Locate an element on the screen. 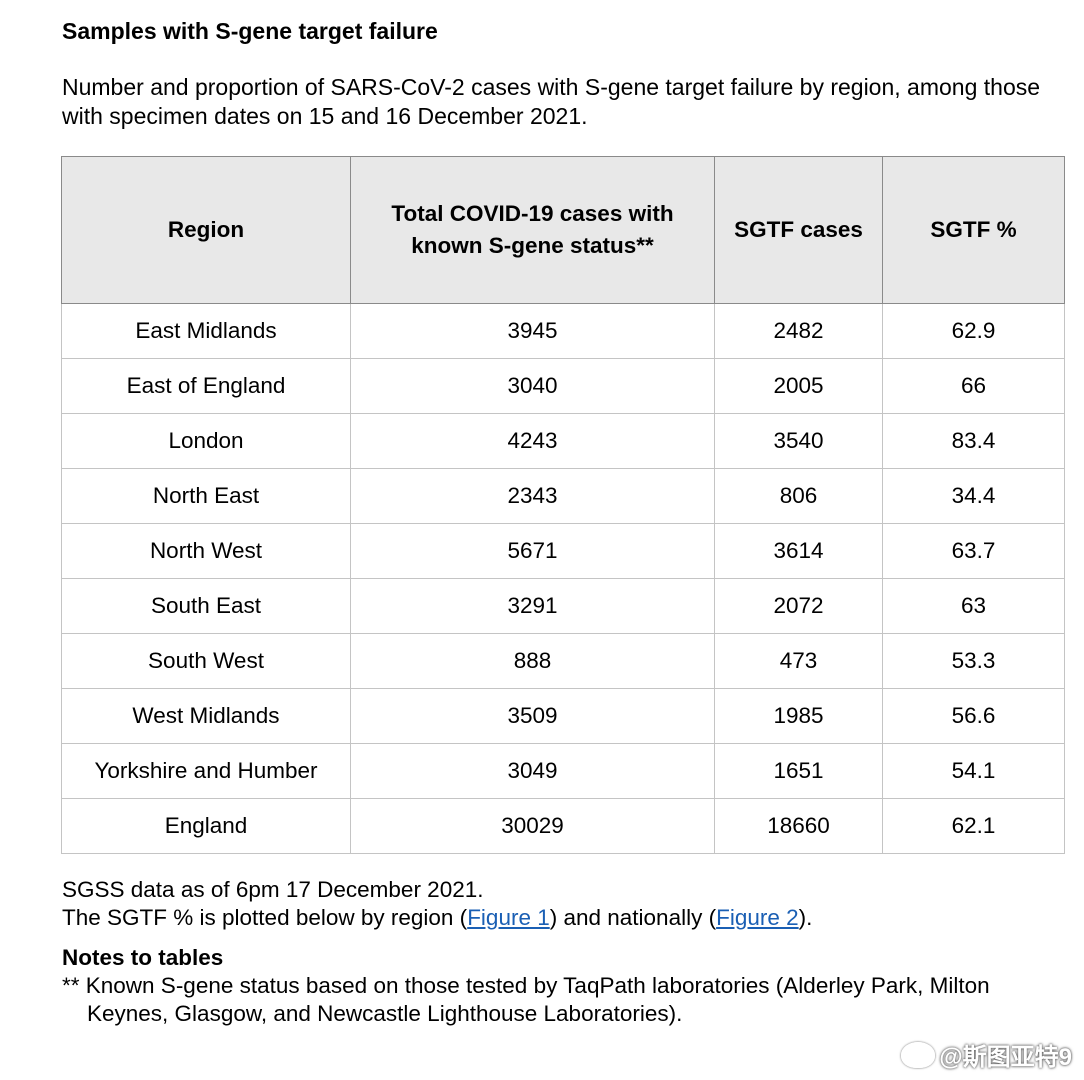  total-cases-cell: 3291 is located at coordinates (532, 606).